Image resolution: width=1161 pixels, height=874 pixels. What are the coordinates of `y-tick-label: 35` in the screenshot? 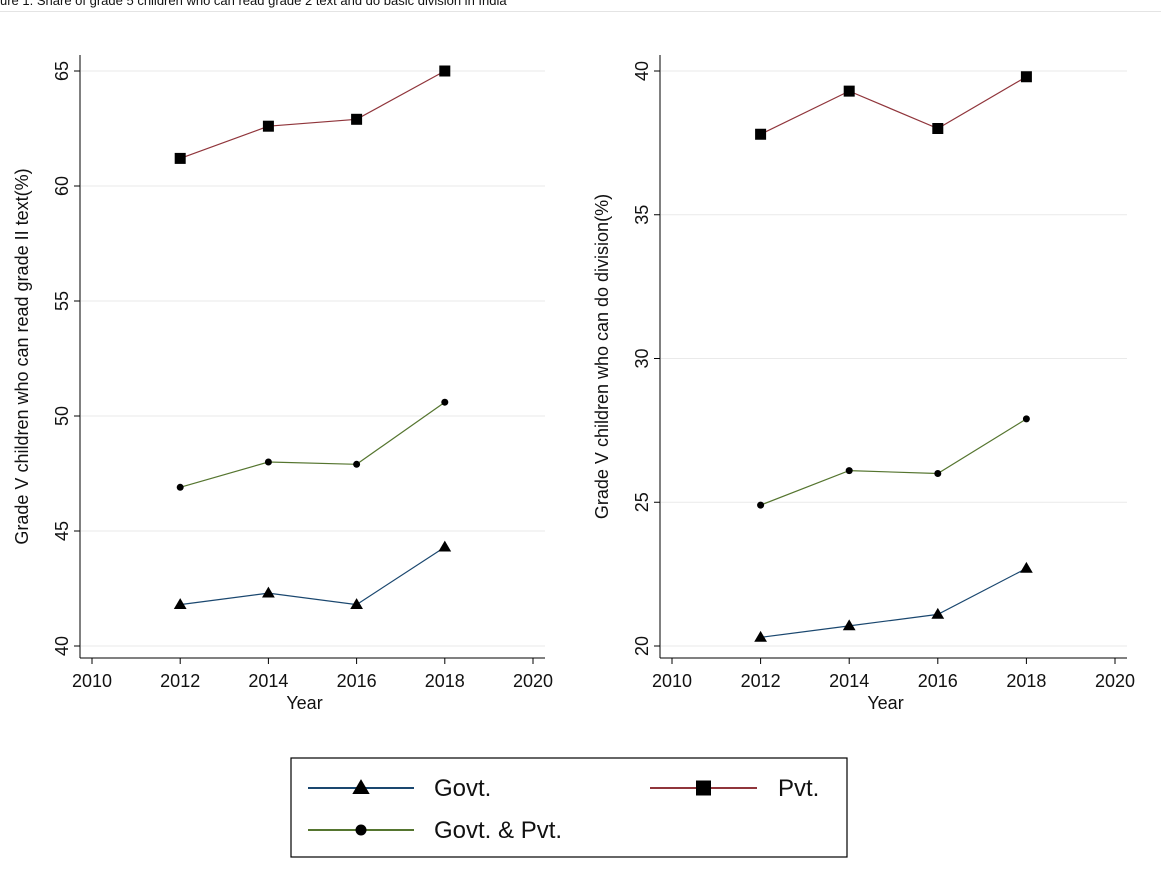 It's located at (642, 215).